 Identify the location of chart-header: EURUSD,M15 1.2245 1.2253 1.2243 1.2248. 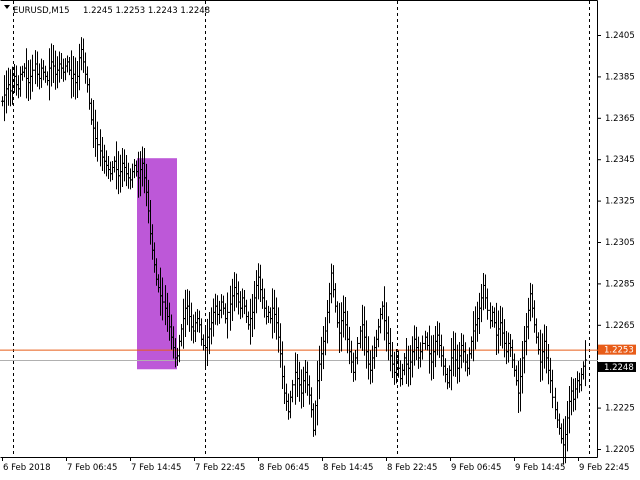
(107, 10).